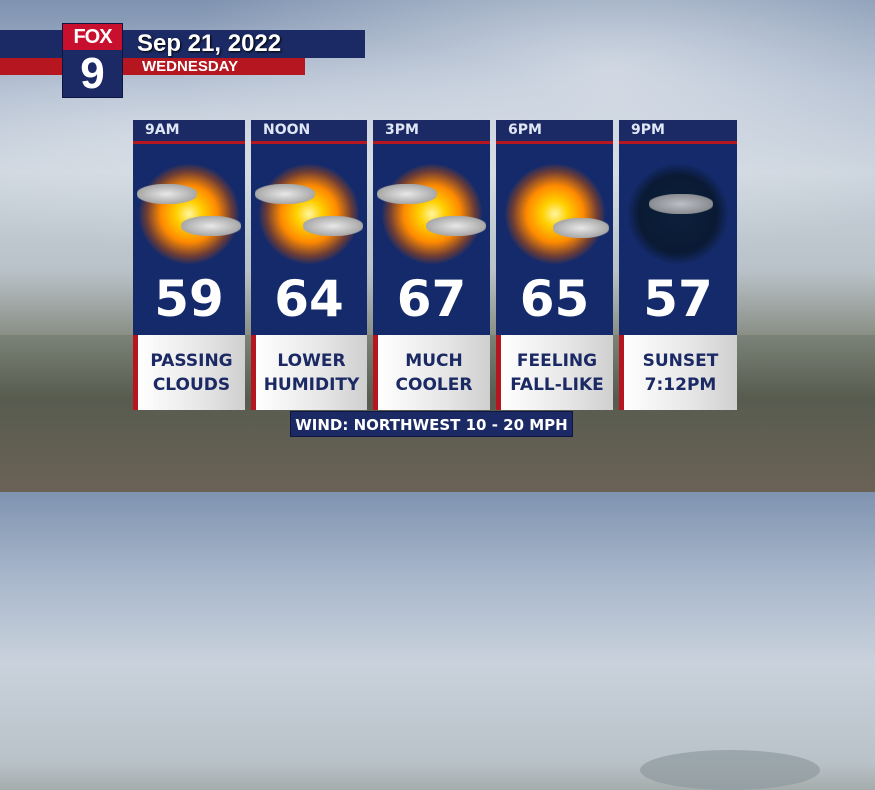 This screenshot has width=875, height=790. I want to click on condition-panel: FEELING FALL-LIKE, so click(554, 372).